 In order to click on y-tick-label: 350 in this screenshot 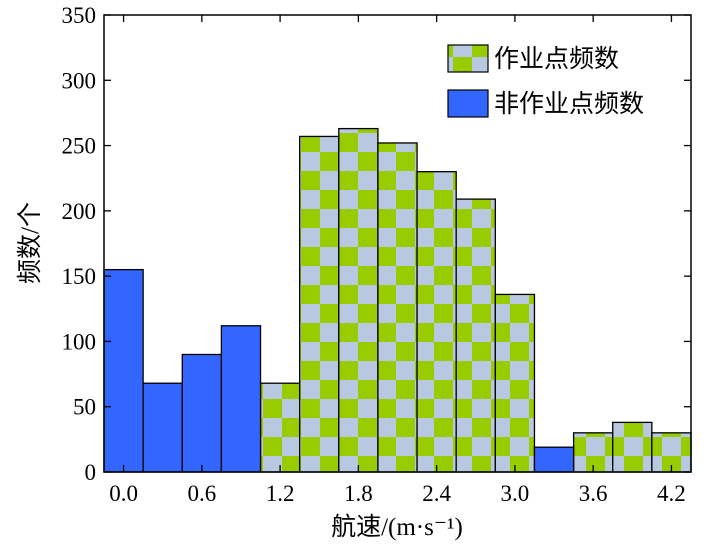, I will do `click(79, 15)`.